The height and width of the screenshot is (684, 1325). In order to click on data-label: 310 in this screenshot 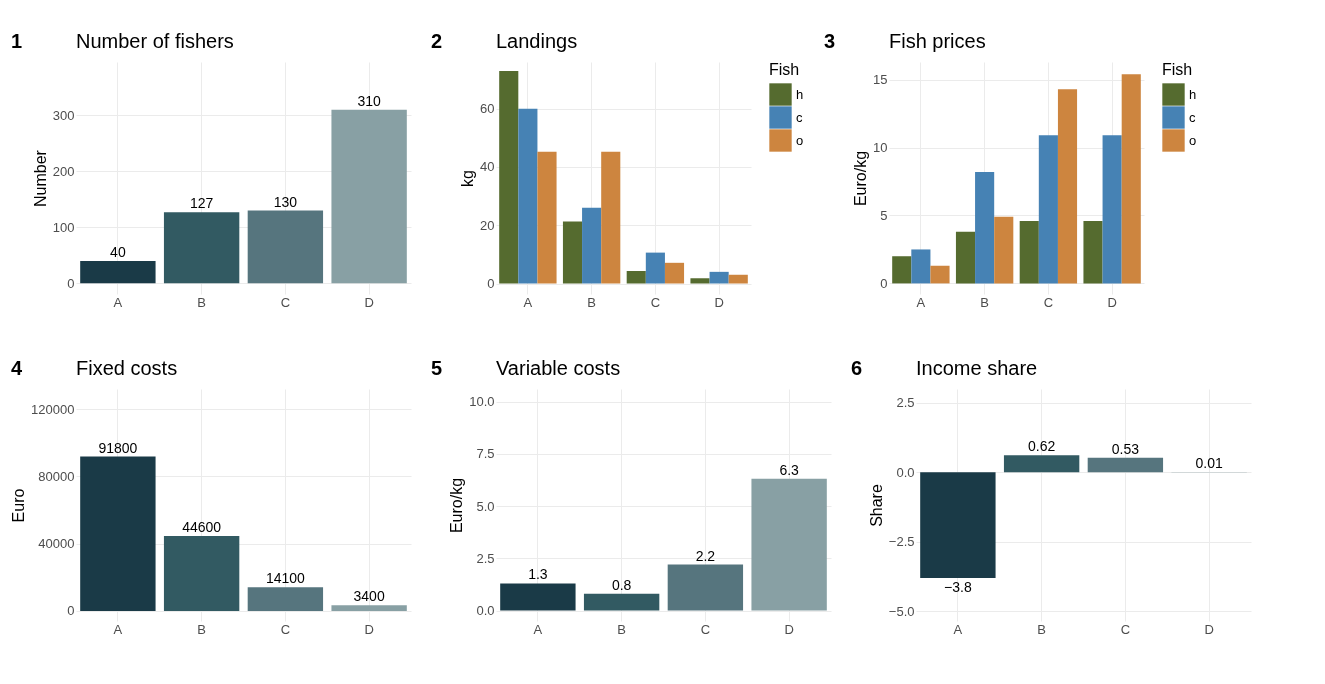, I will do `click(369, 100)`.